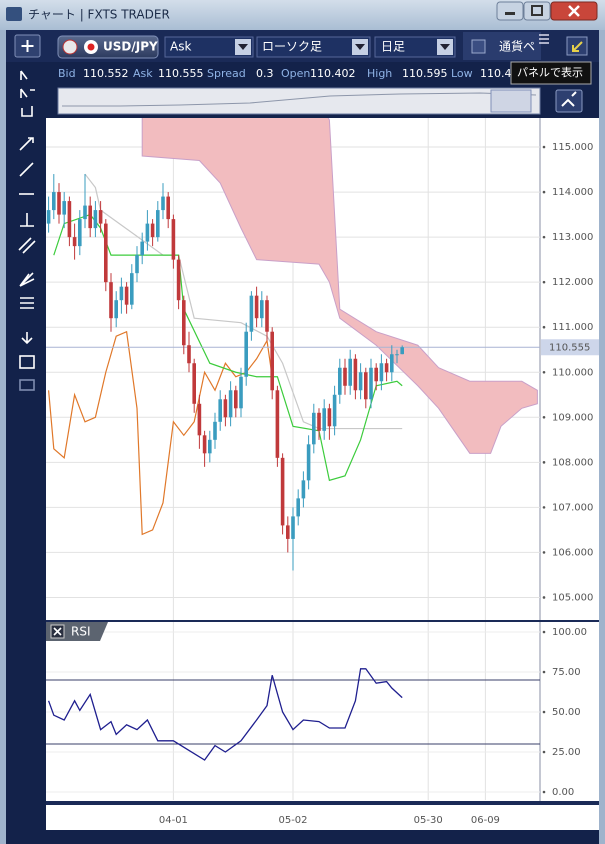 The width and height of the screenshot is (605, 844). Describe the element at coordinates (27, 111) in the screenshot. I see `tool-hand` at that location.